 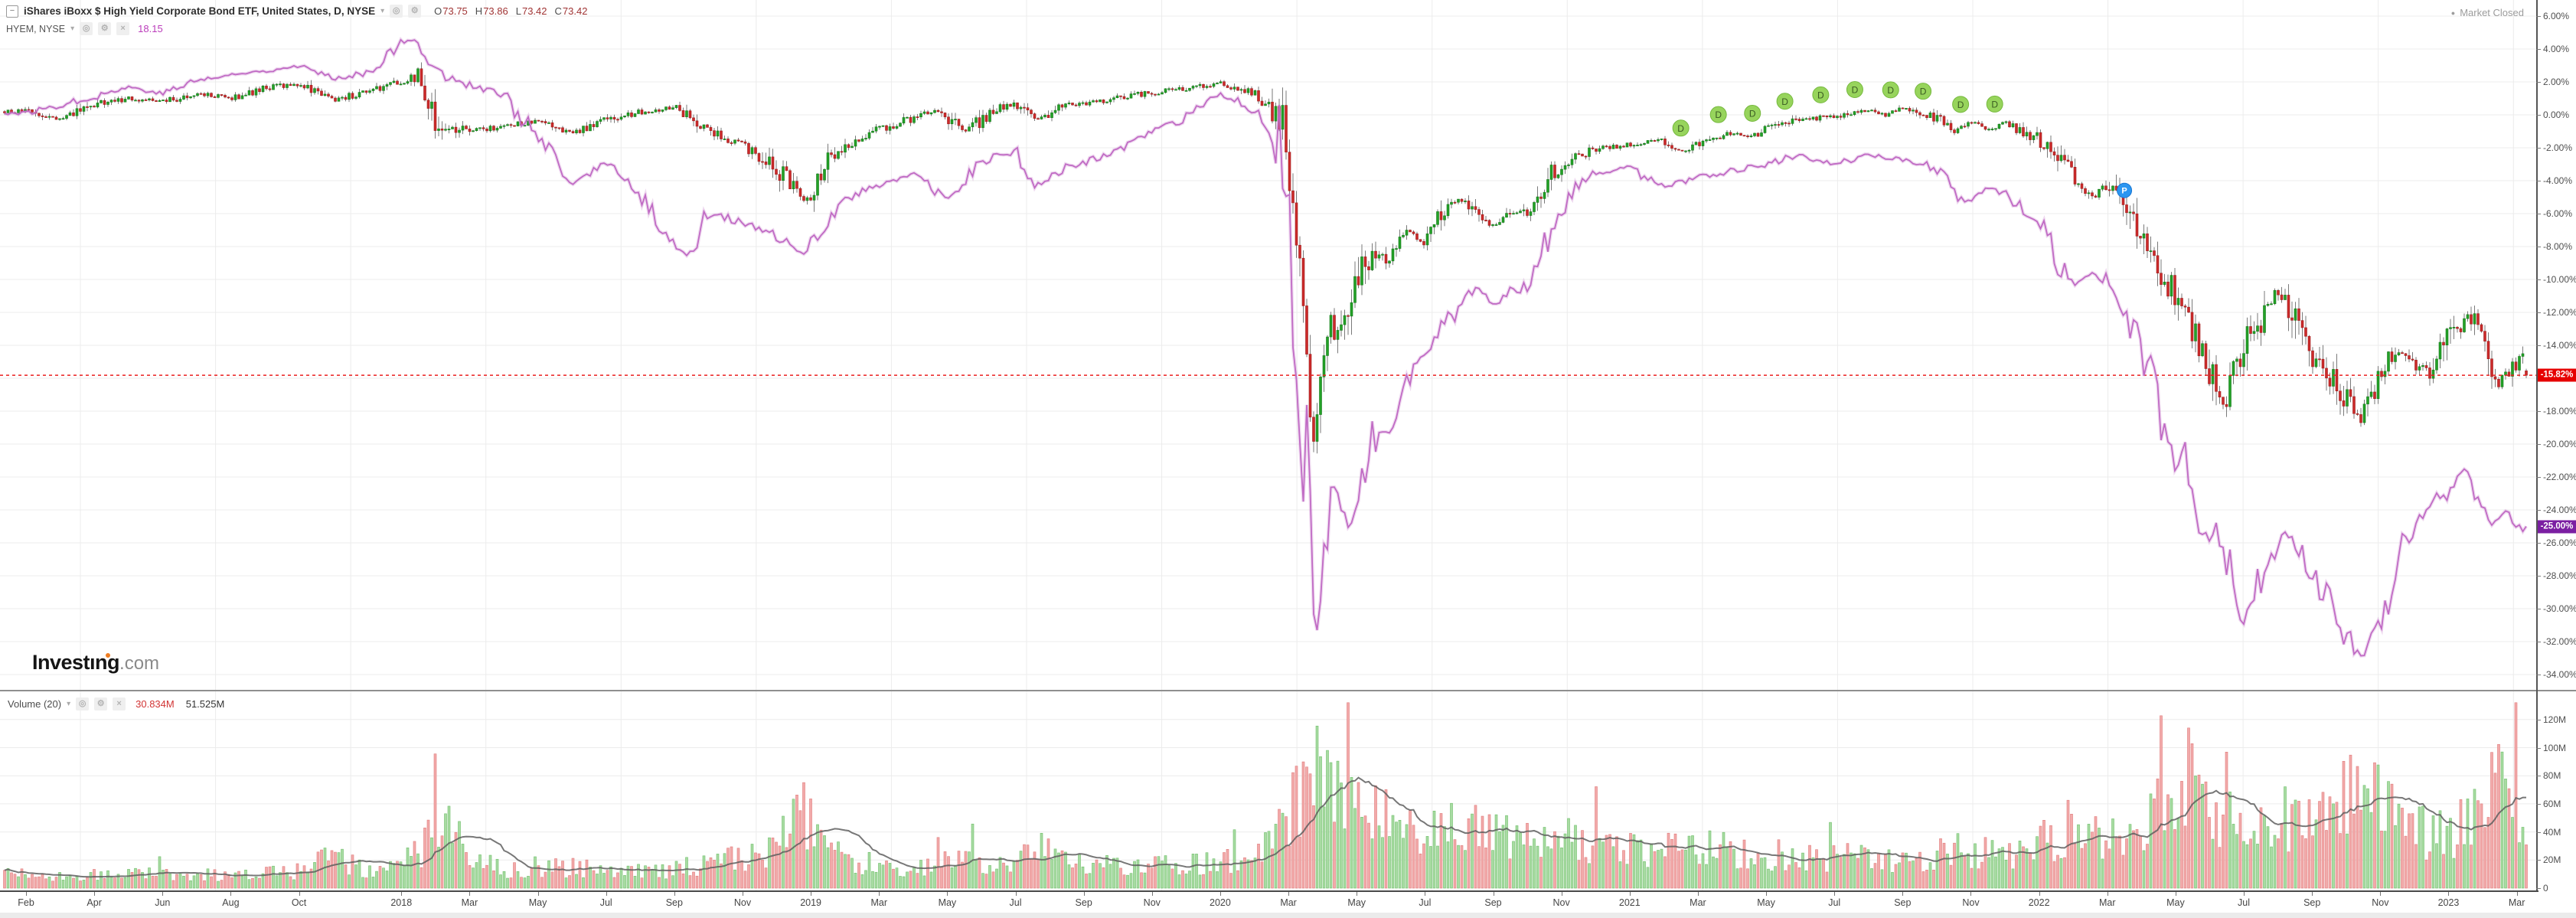 What do you see at coordinates (2559, 411) in the screenshot?
I see `price-tick-label: -18.00%` at bounding box center [2559, 411].